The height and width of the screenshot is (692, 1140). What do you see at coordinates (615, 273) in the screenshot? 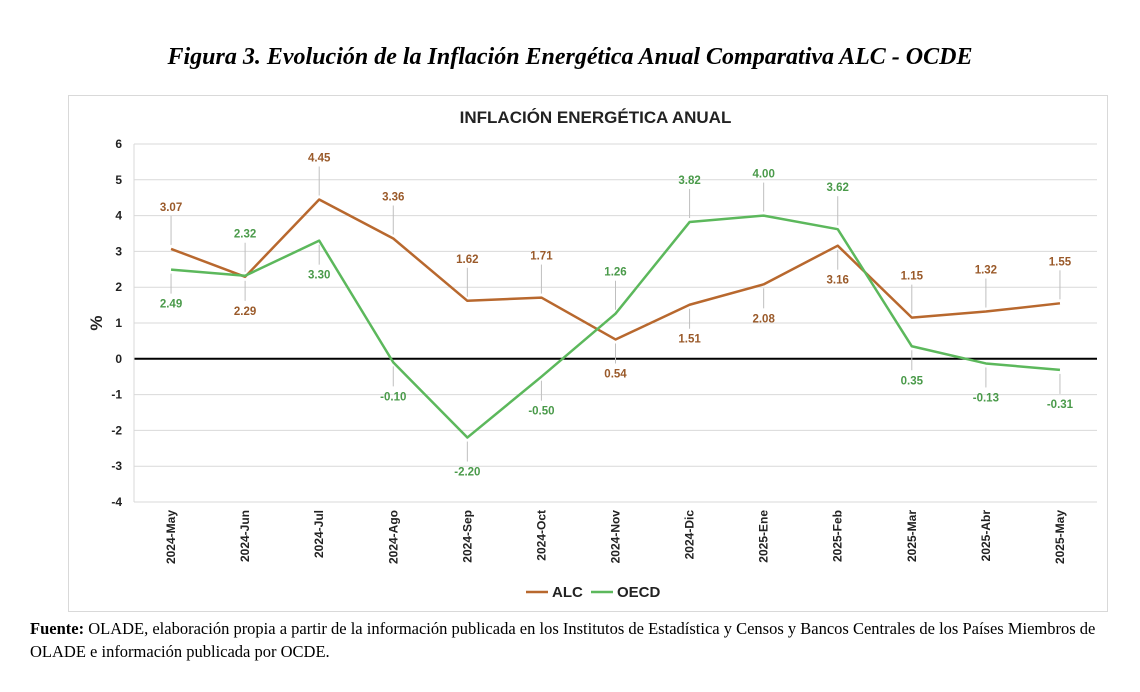
I see `data-label-oecd: 1.26` at bounding box center [615, 273].